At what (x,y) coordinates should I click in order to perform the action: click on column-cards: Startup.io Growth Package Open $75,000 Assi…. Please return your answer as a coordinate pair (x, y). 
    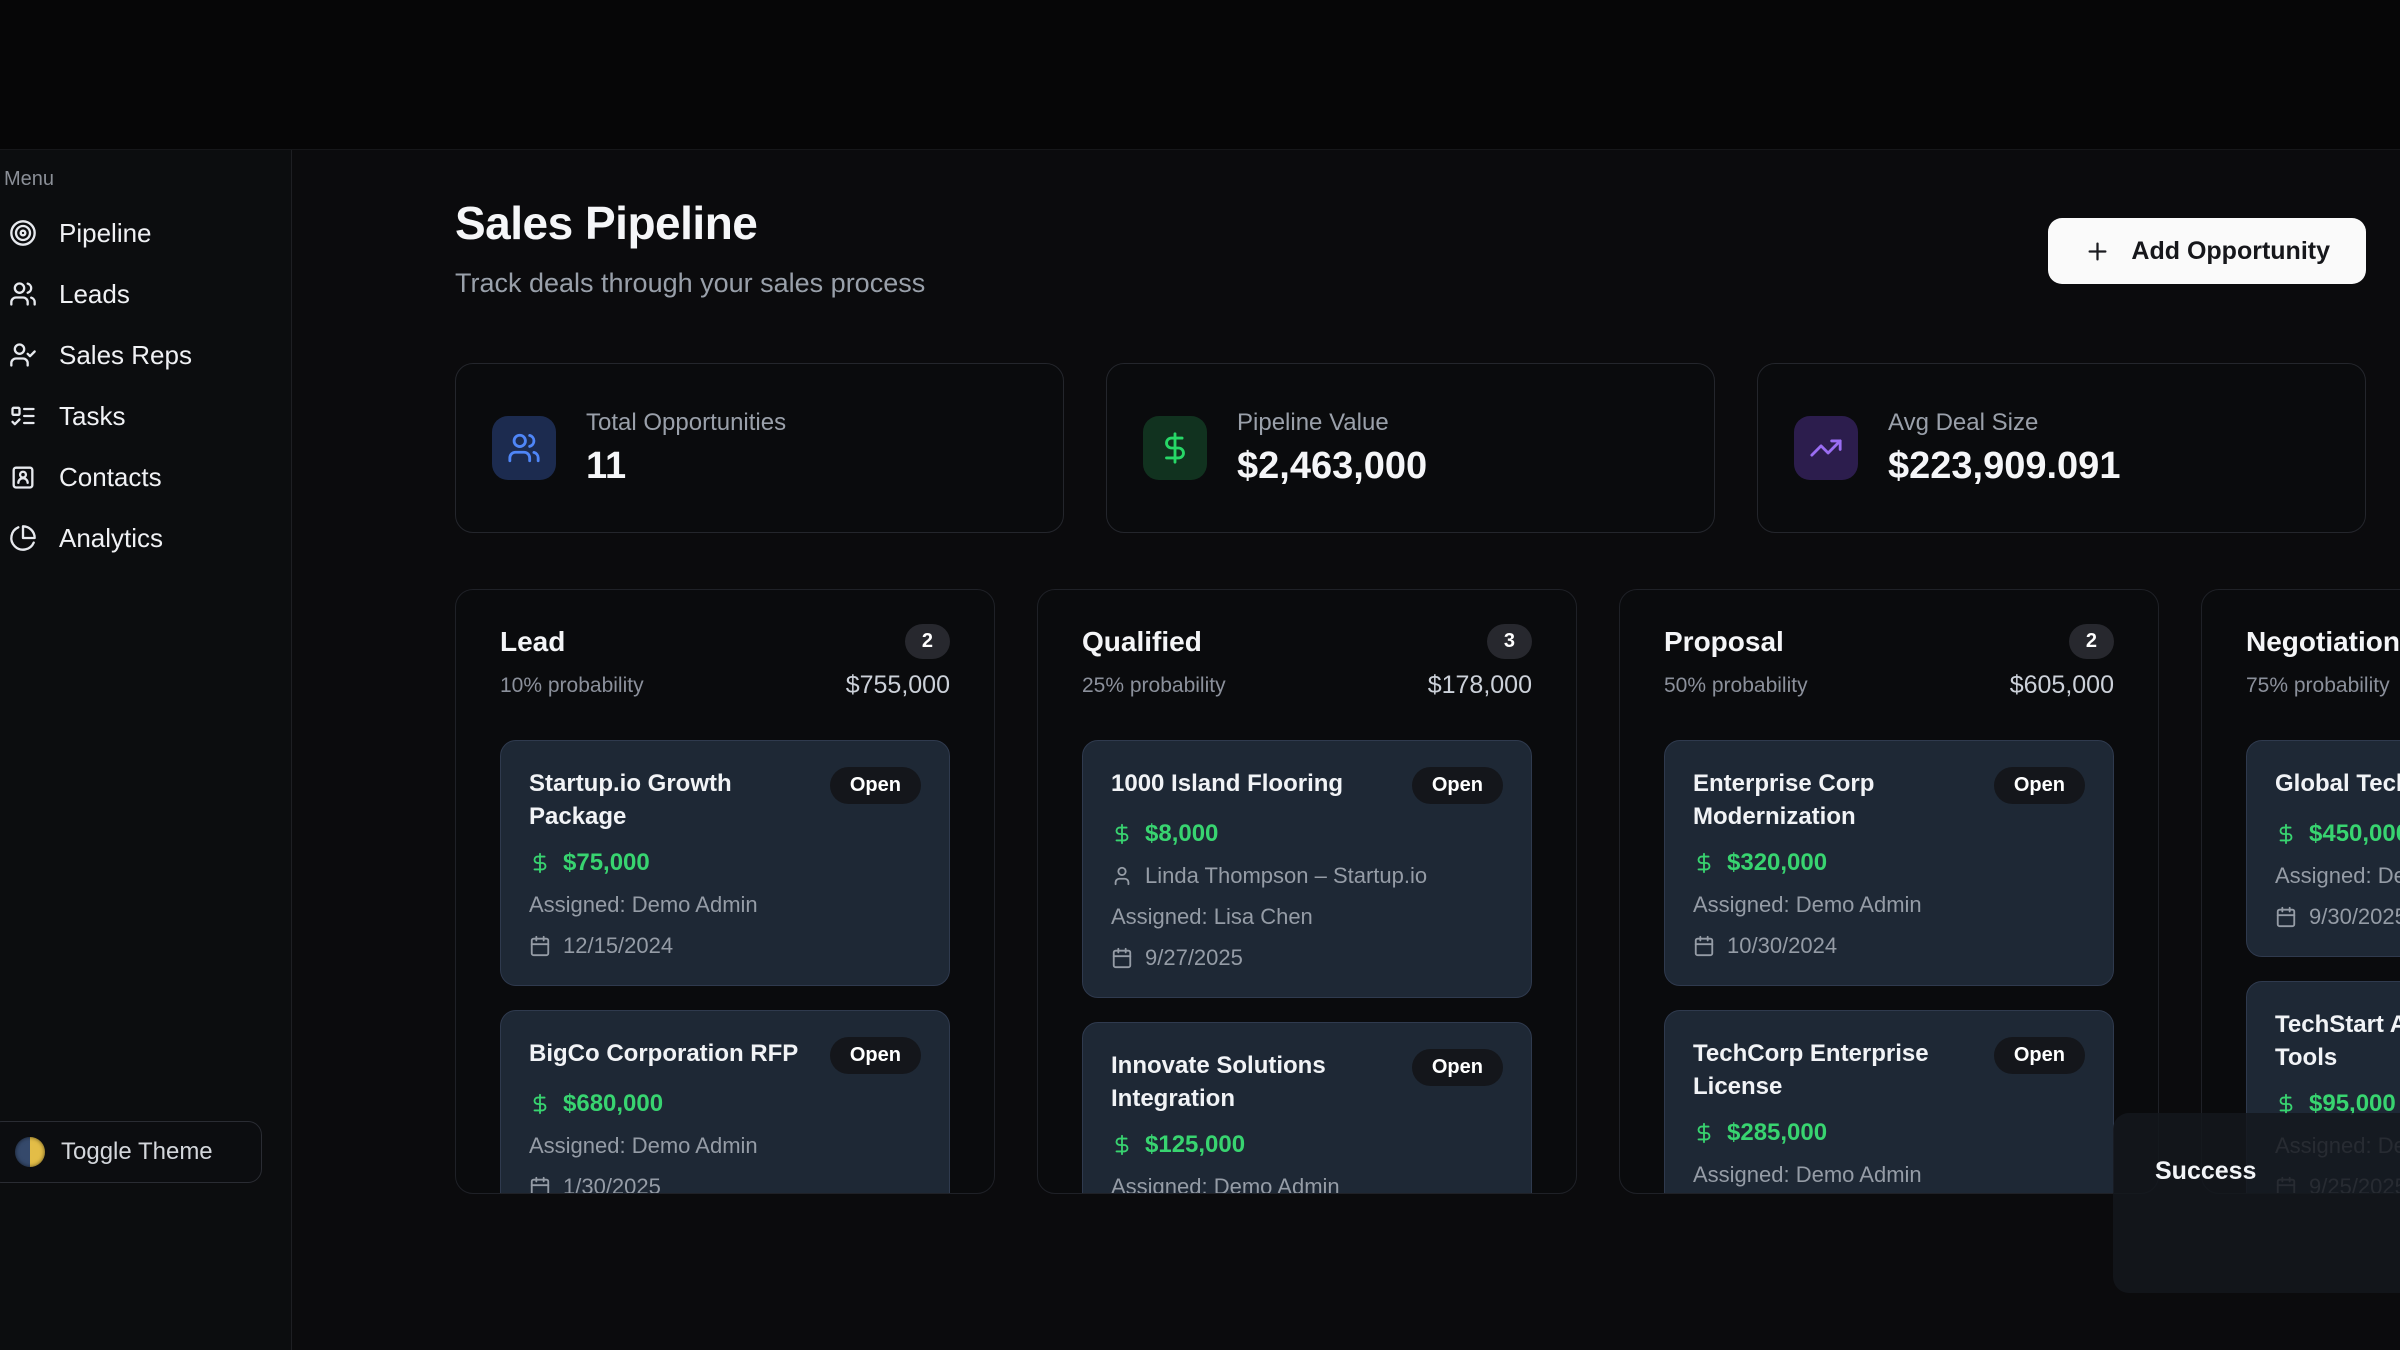
    Looking at the image, I should click on (725, 967).